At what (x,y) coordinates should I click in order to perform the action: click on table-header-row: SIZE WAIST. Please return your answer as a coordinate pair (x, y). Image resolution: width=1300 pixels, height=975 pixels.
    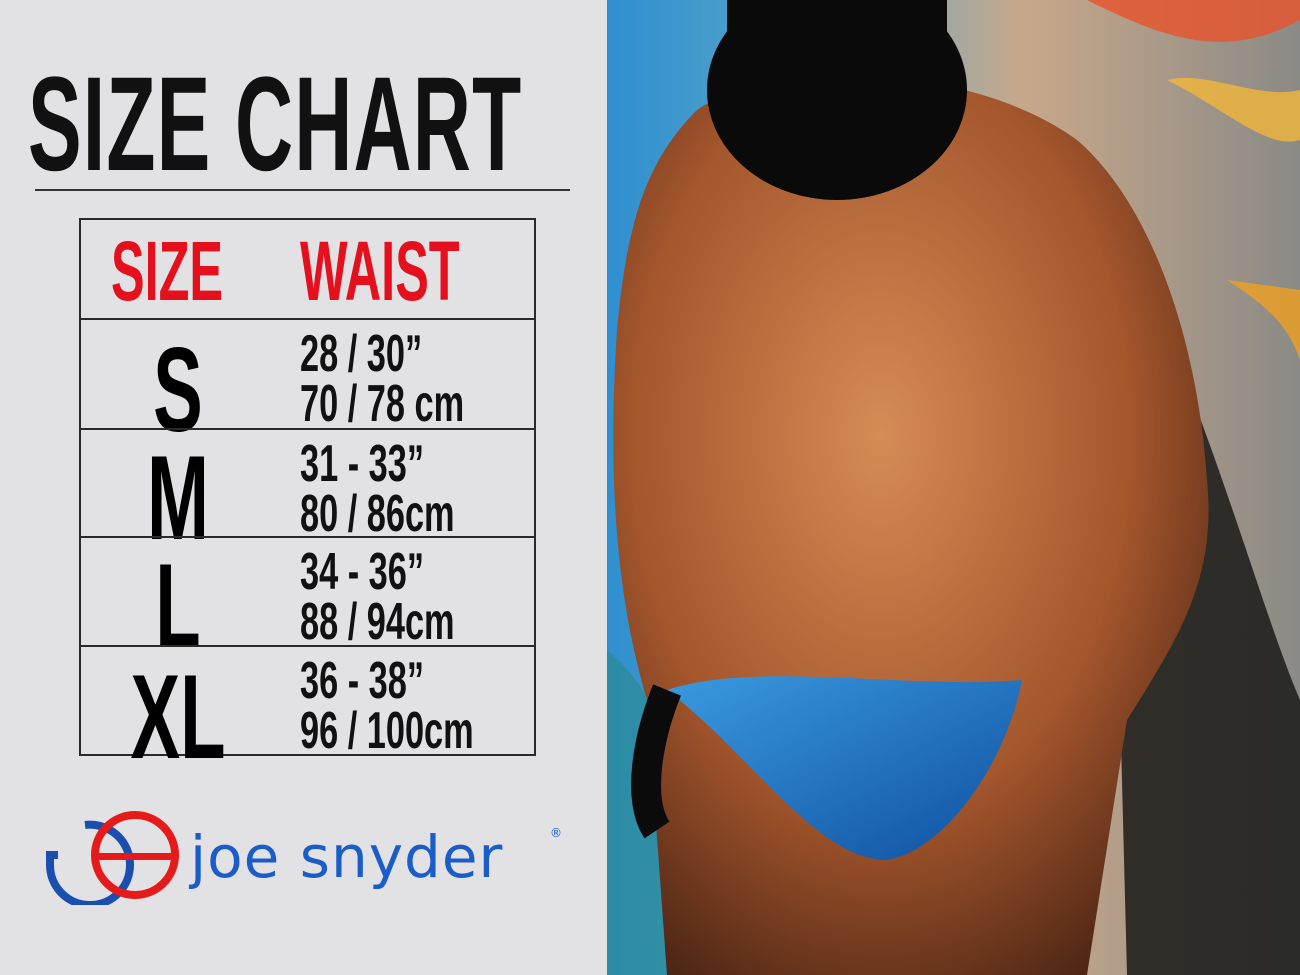
    Looking at the image, I should click on (307, 270).